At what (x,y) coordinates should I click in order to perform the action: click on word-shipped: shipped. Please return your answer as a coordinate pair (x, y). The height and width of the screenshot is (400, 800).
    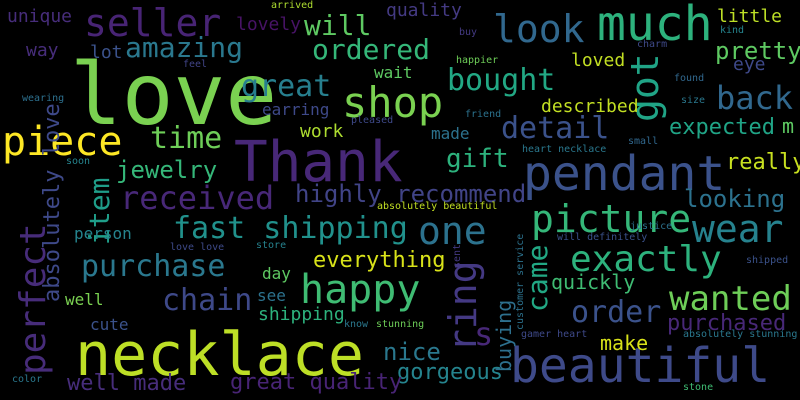
    Looking at the image, I should click on (767, 260).